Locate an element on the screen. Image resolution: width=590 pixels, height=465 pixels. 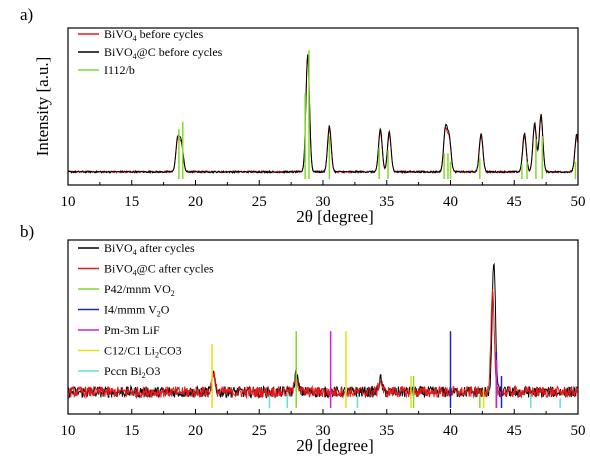
legend-entry: BiVO4 after cycles is located at coordinates (136, 249).